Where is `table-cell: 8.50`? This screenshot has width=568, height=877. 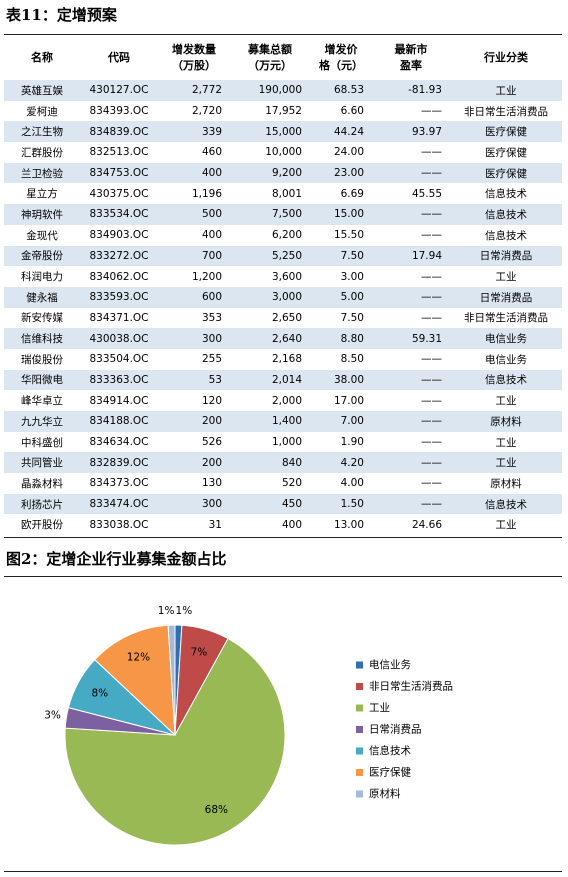
table-cell: 8.50 is located at coordinates (352, 359).